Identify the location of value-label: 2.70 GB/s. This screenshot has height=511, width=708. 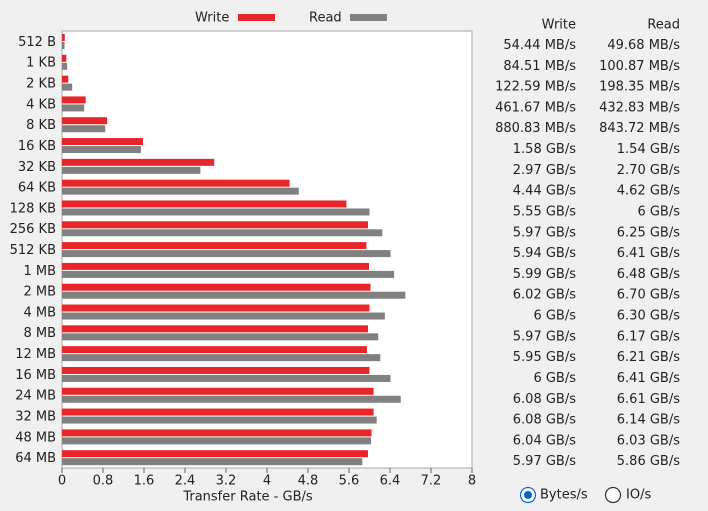
(648, 170).